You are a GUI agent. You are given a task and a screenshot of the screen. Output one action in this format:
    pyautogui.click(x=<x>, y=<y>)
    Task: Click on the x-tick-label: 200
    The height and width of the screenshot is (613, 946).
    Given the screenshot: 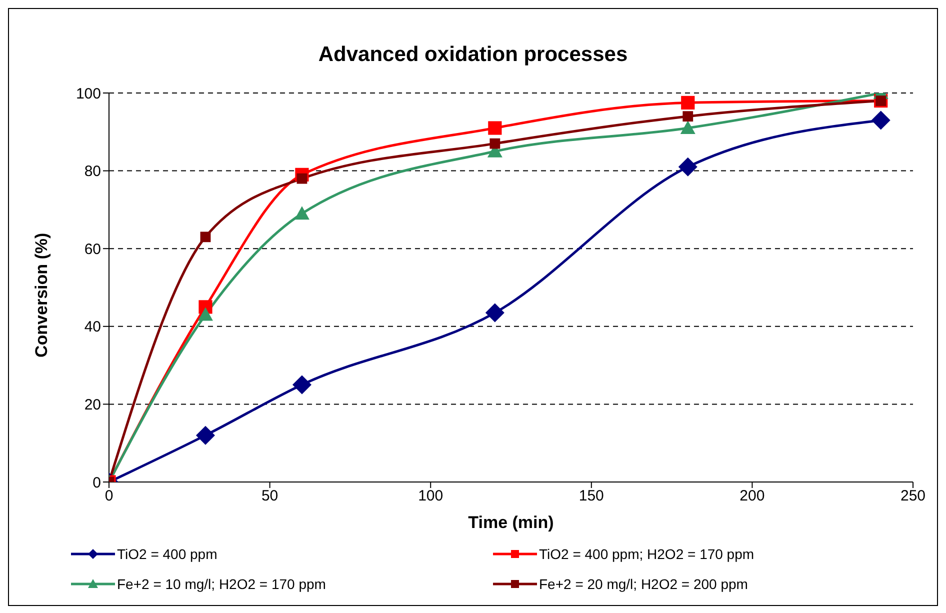 What is the action you would take?
    pyautogui.click(x=752, y=496)
    